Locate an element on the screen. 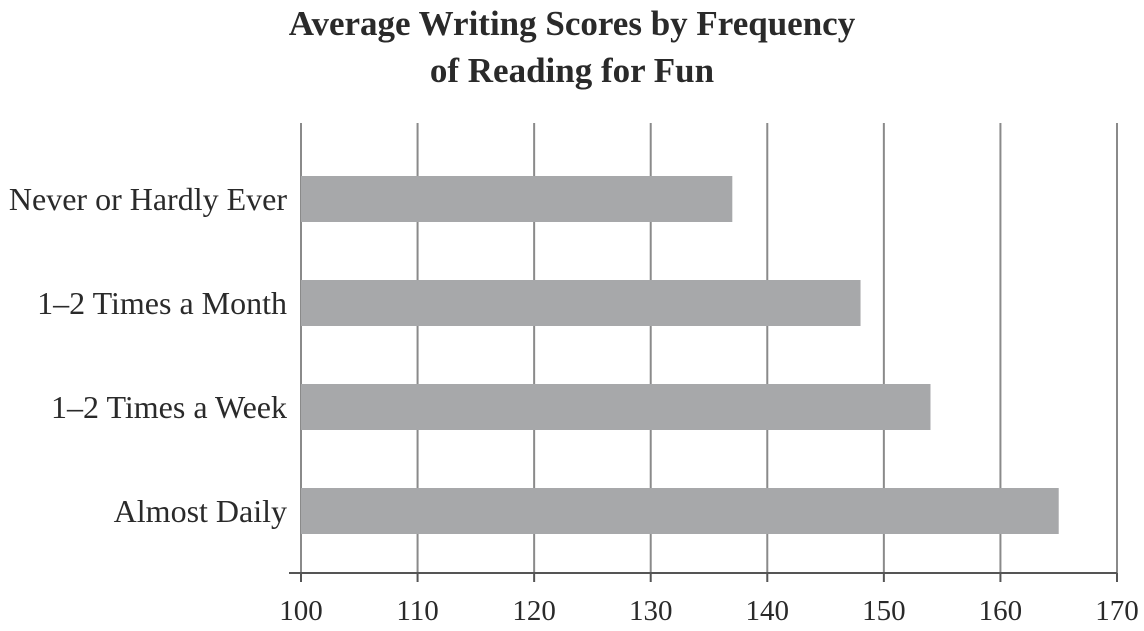 This screenshot has height=631, width=1144. x-tick-label-160: 160 is located at coordinates (1001, 611).